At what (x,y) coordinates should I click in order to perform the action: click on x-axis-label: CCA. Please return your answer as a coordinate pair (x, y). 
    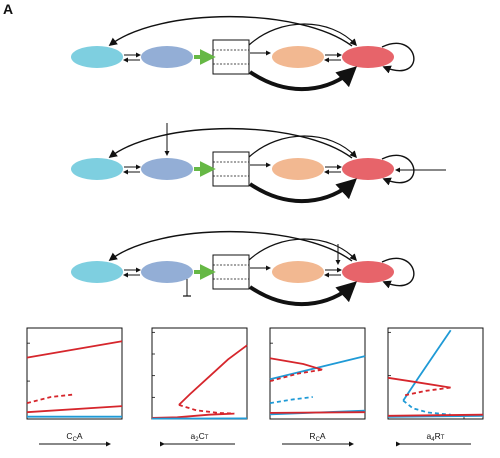
    Looking at the image, I should click on (74, 437).